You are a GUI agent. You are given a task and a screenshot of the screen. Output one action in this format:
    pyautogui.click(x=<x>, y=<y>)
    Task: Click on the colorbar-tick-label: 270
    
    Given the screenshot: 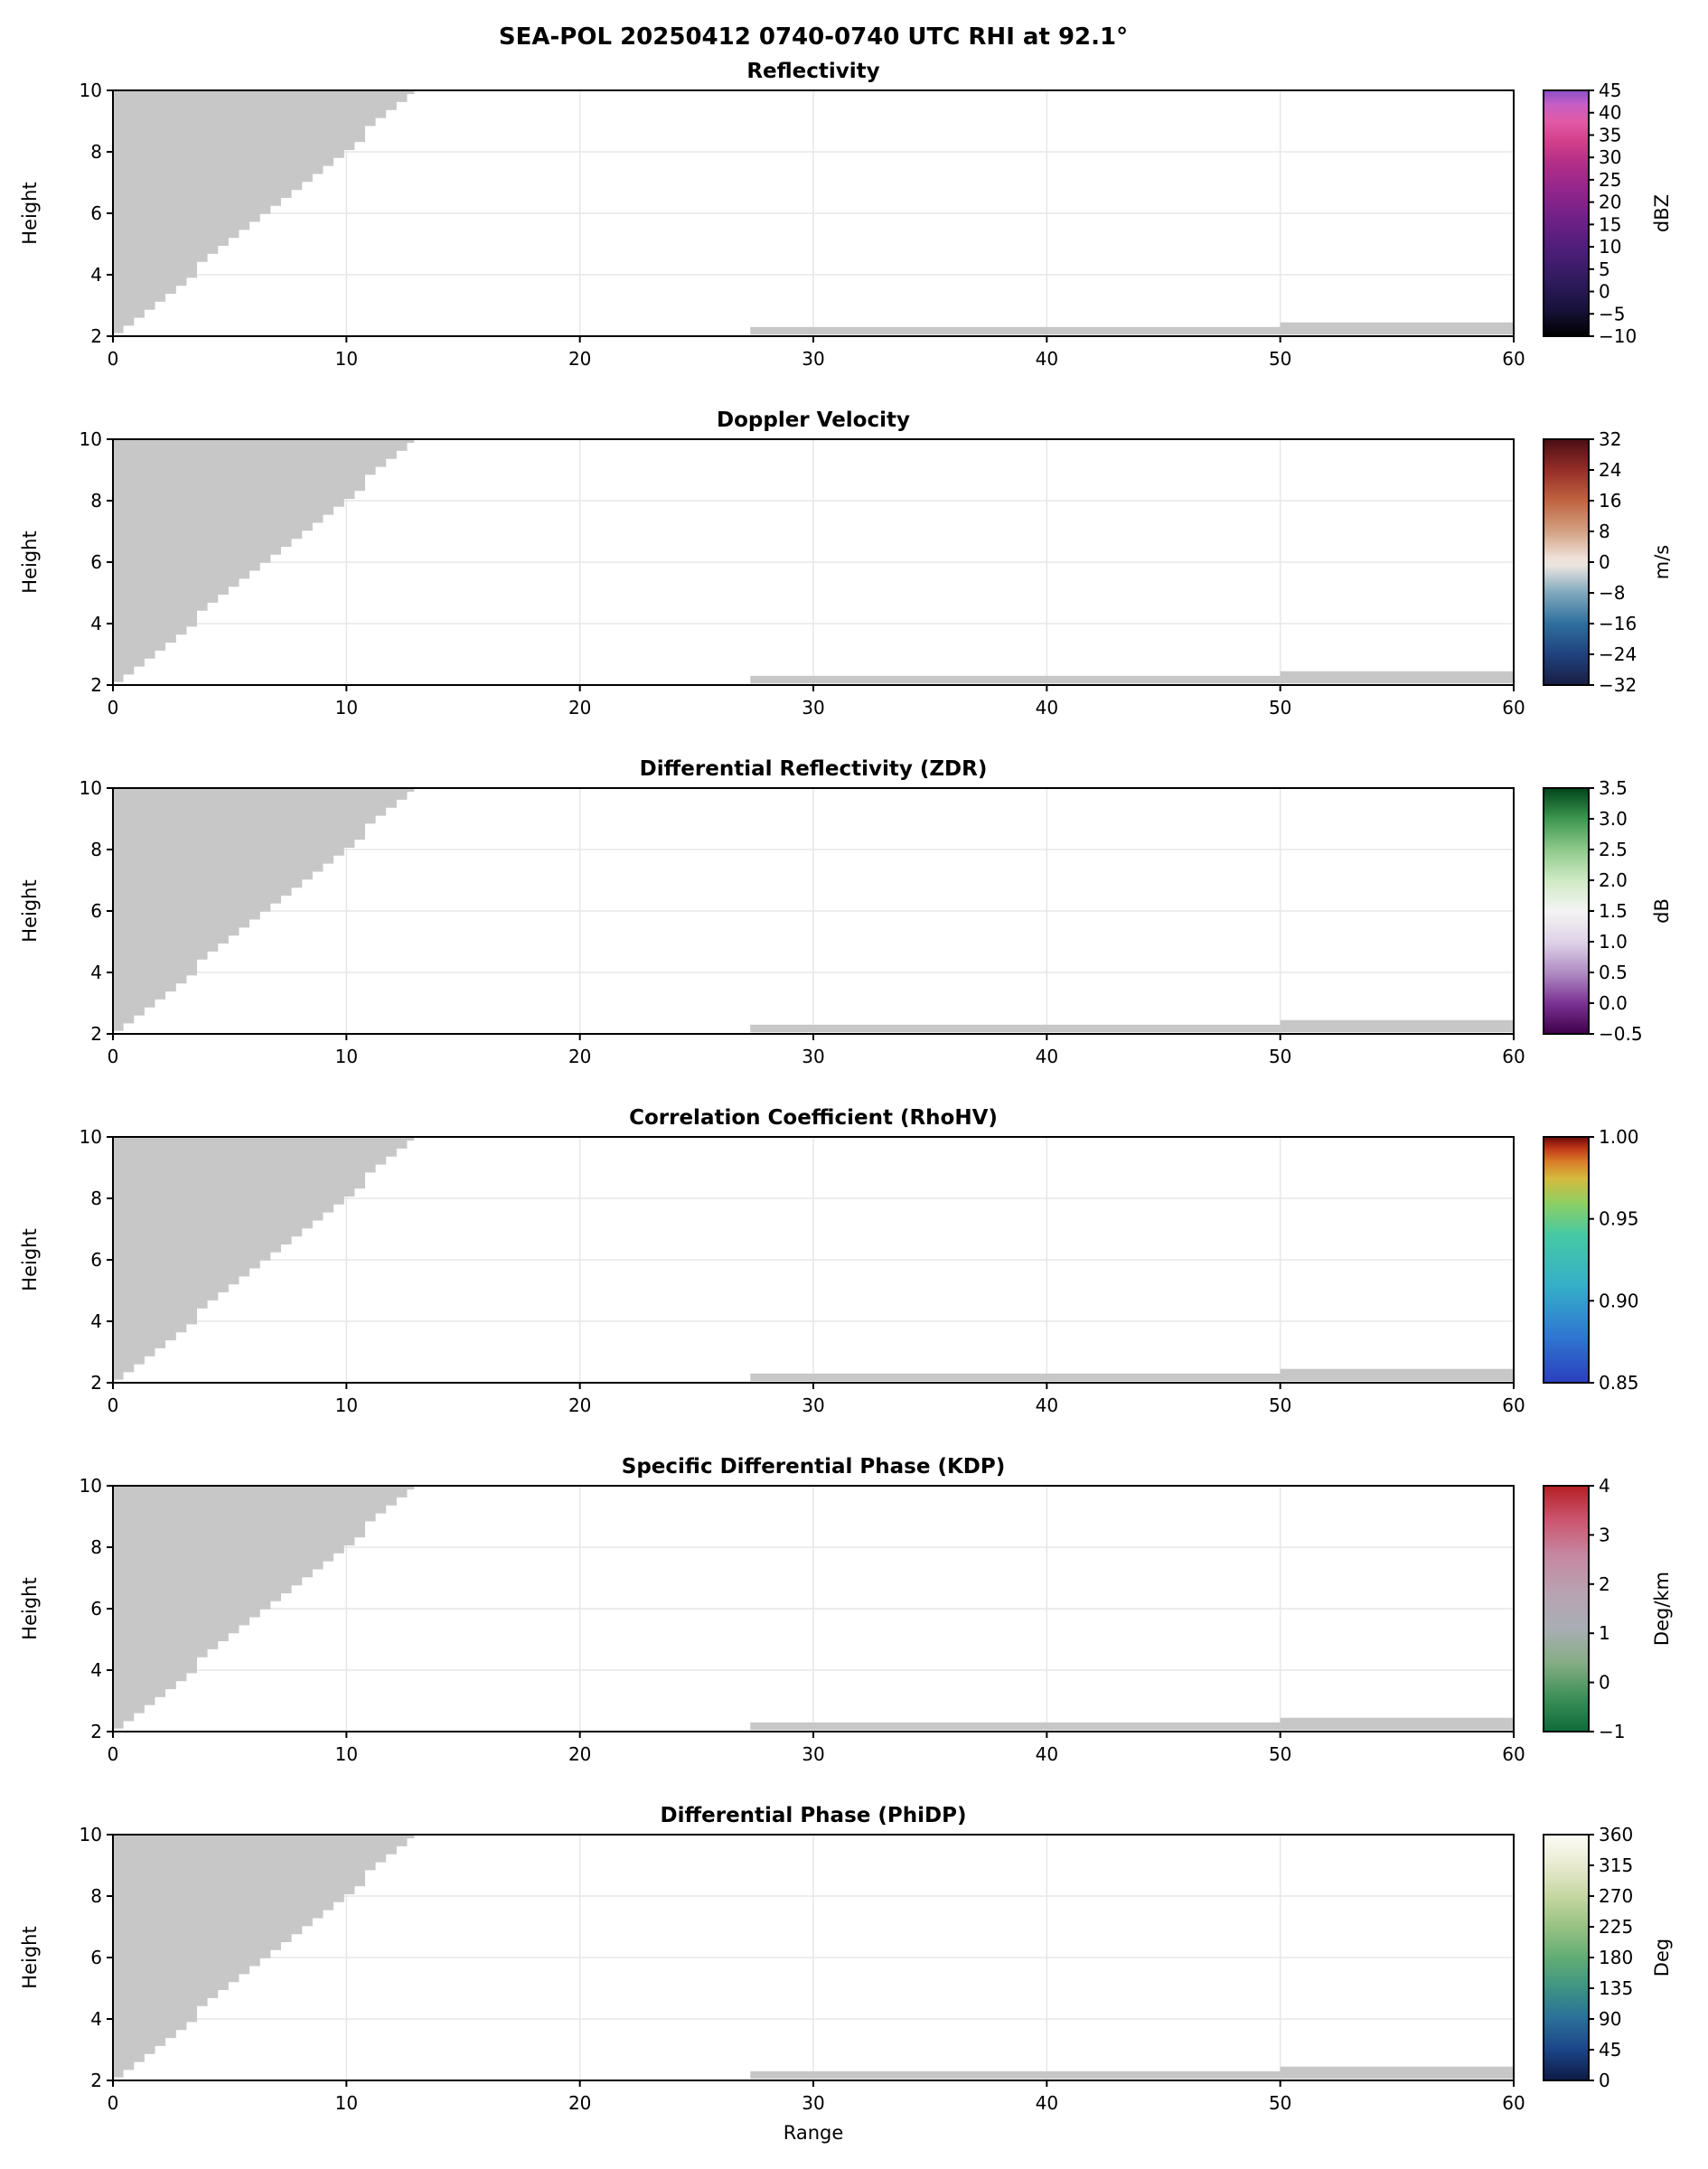 What is the action you would take?
    pyautogui.click(x=1616, y=1896)
    